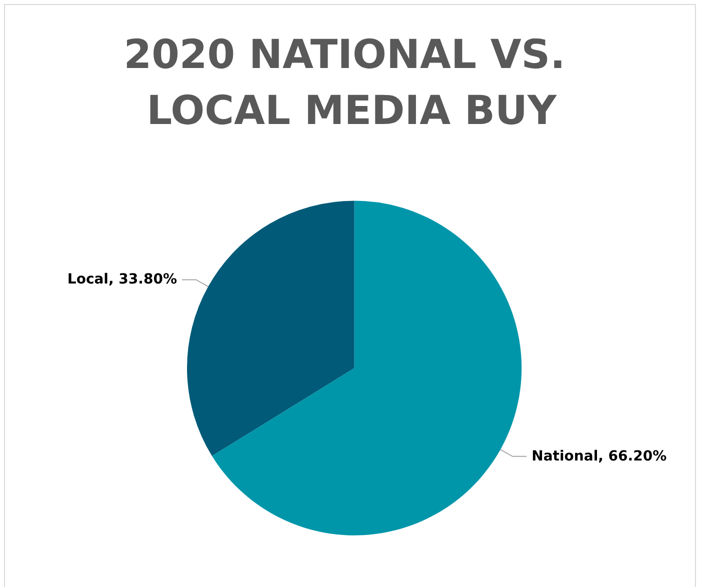 The width and height of the screenshot is (703, 587). I want to click on slice-label: National, 66.20%, so click(599, 456).